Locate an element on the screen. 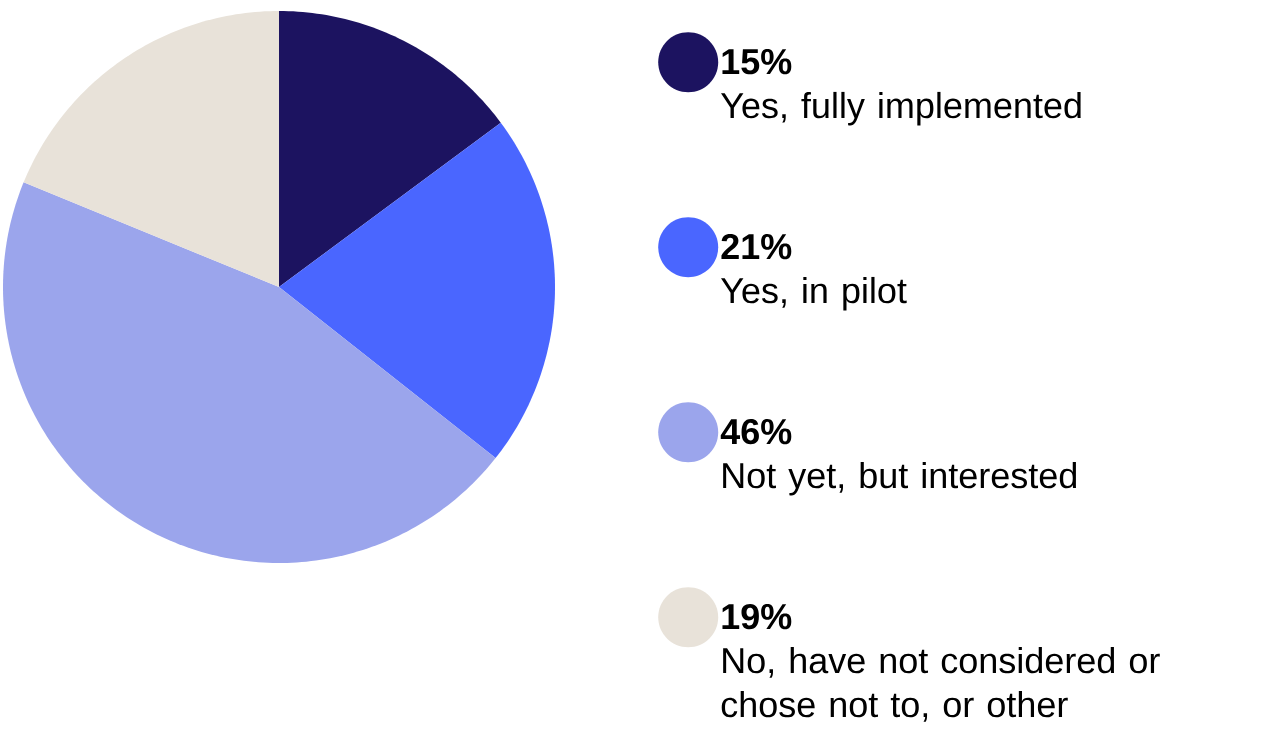 The width and height of the screenshot is (1266, 732). legend-label: No, have not considered or chose not to, or other is located at coordinates (940, 684).